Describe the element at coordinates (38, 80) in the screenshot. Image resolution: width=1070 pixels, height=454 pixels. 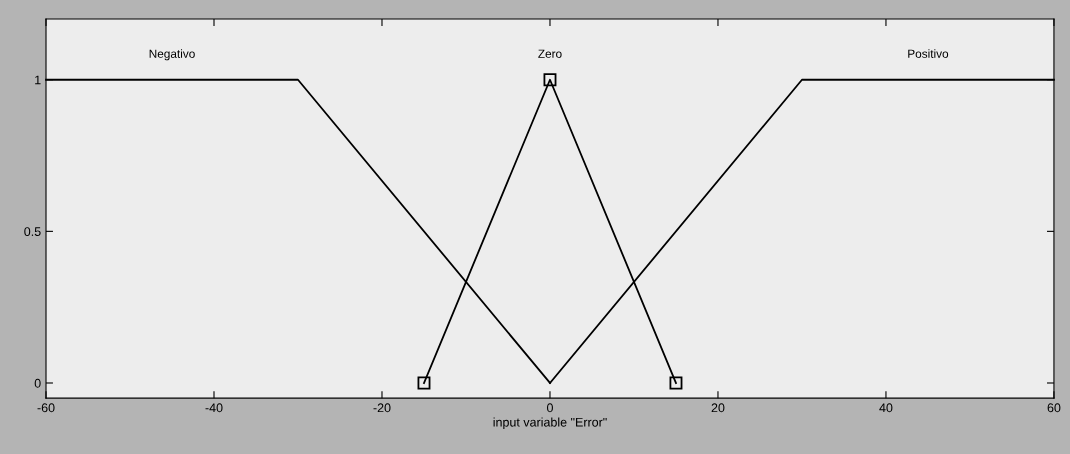
I see `y-tick-label: 1` at that location.